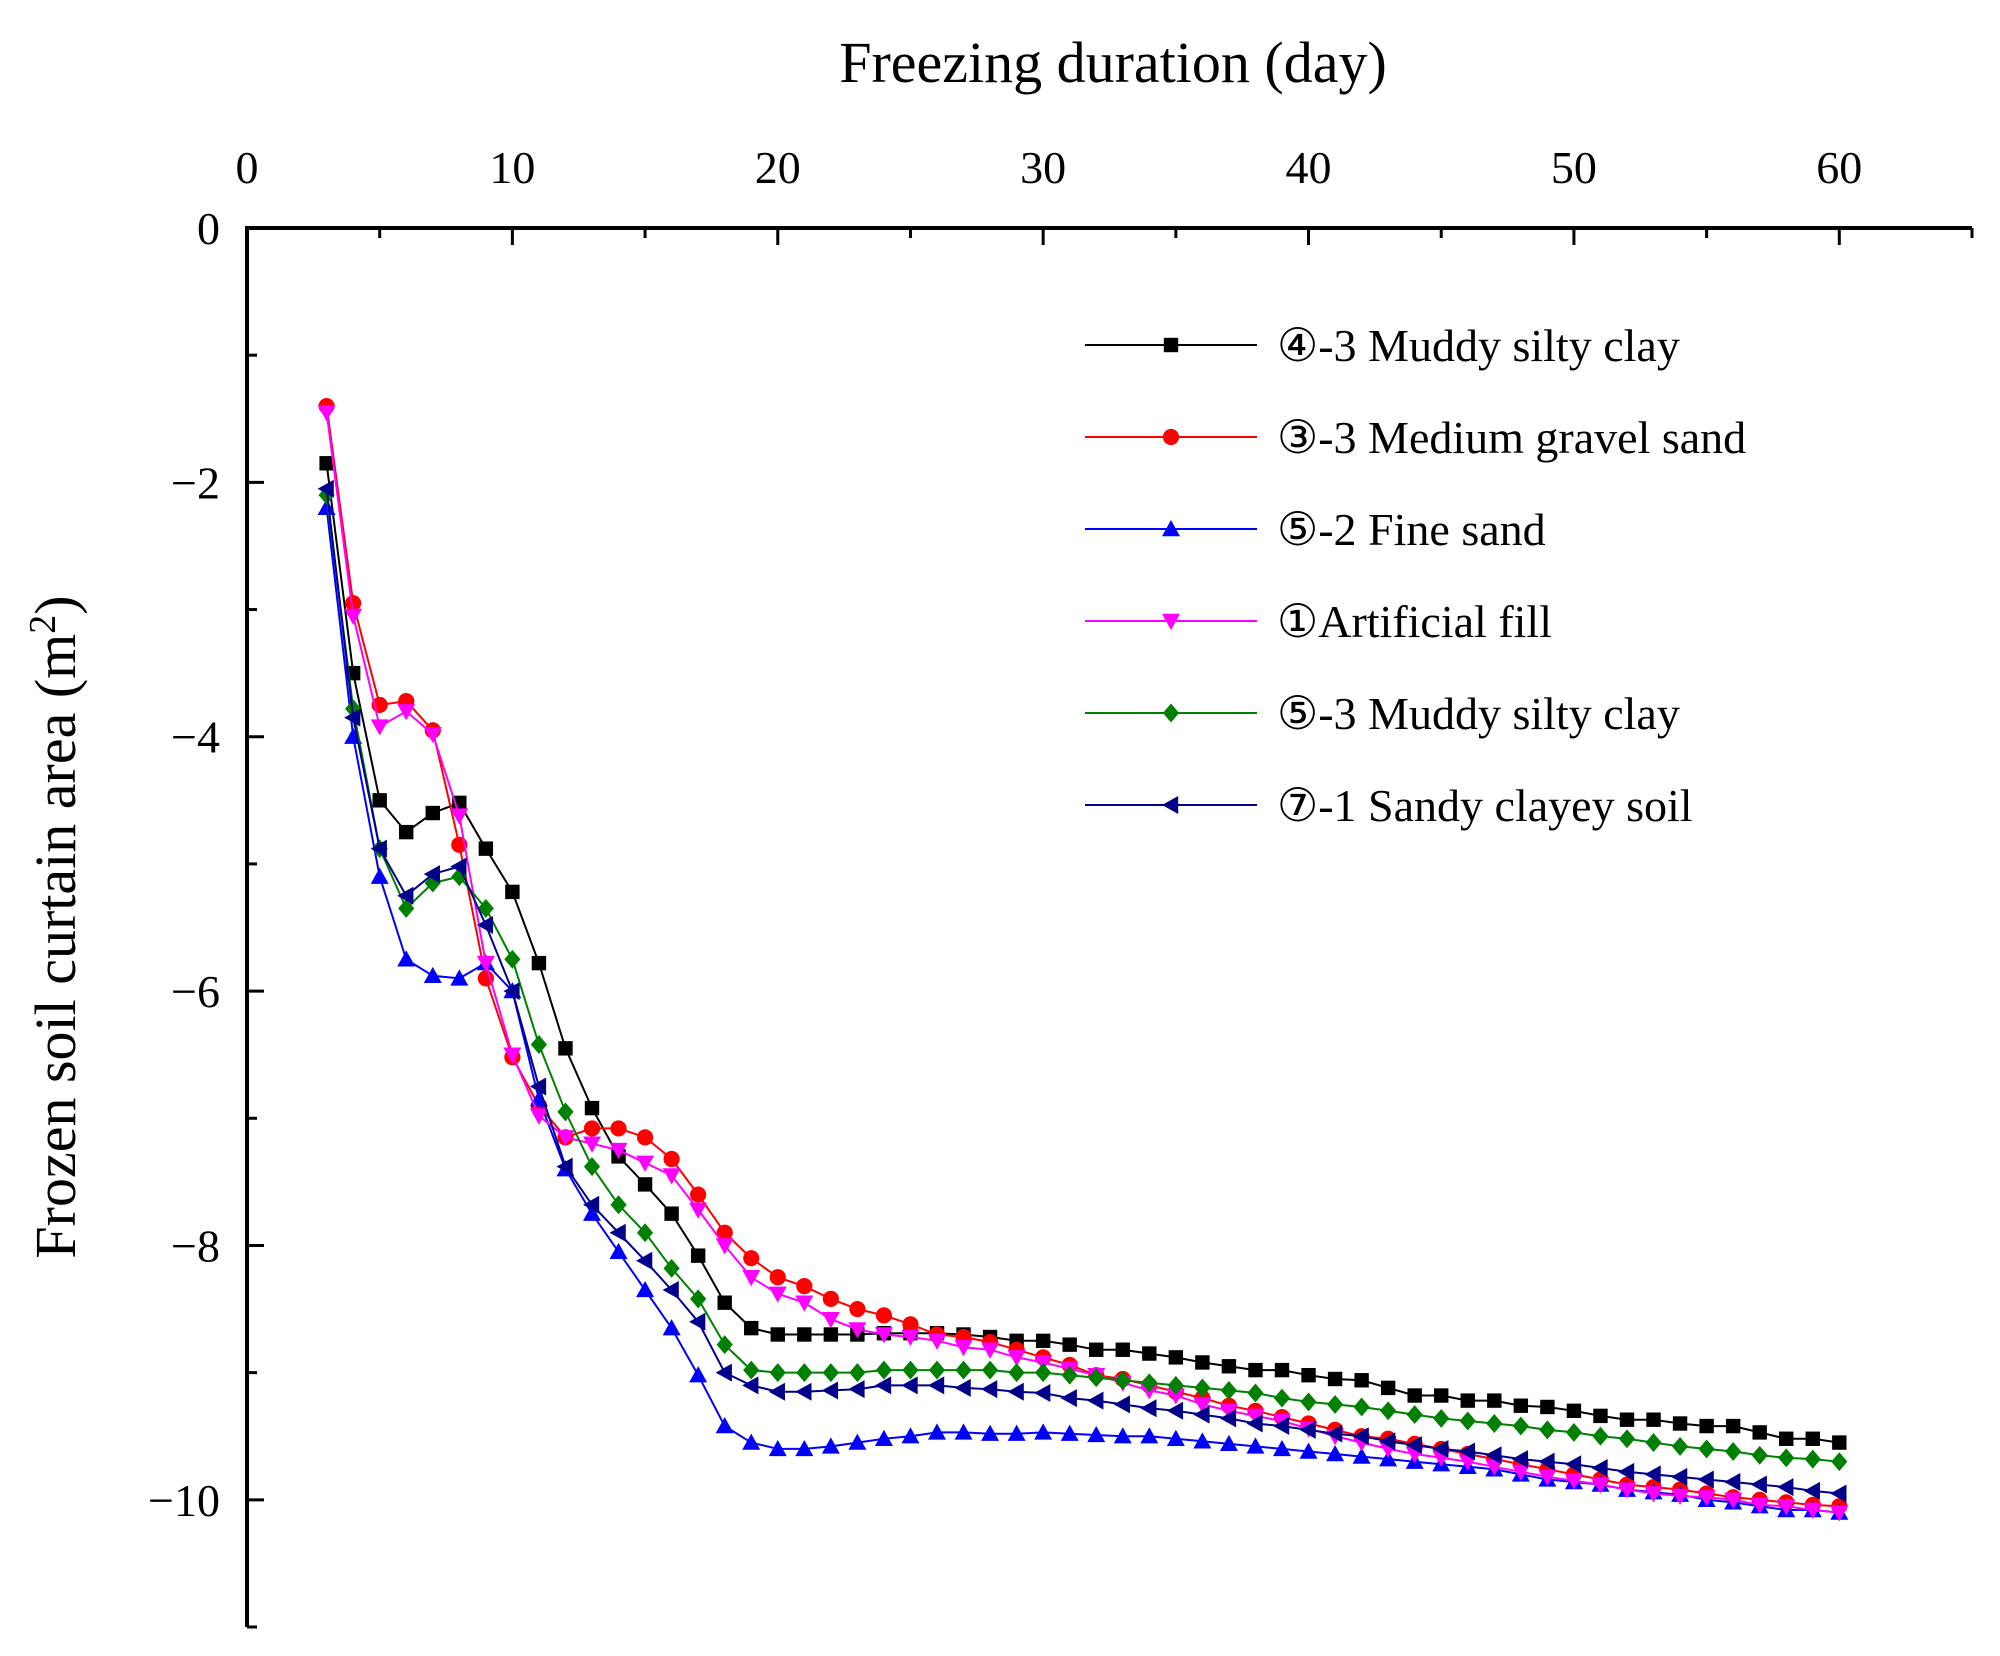  What do you see at coordinates (1309, 167) in the screenshot?
I see `x-tick-label: 40` at bounding box center [1309, 167].